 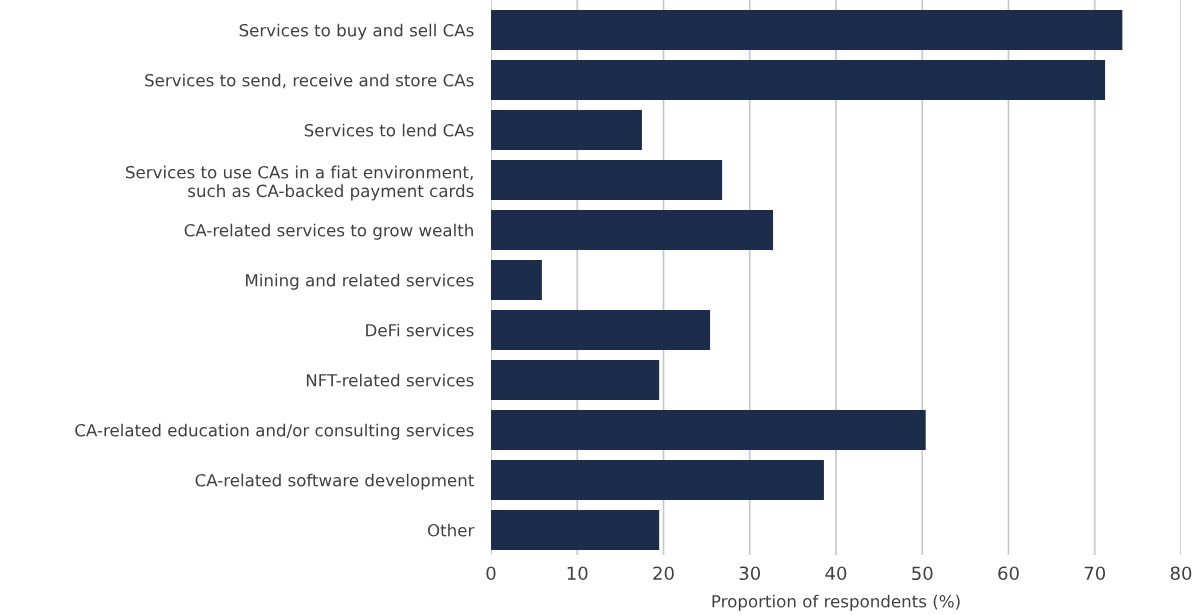 What do you see at coordinates (389, 130) in the screenshot?
I see `y-tick-label: Services to lend CAs` at bounding box center [389, 130].